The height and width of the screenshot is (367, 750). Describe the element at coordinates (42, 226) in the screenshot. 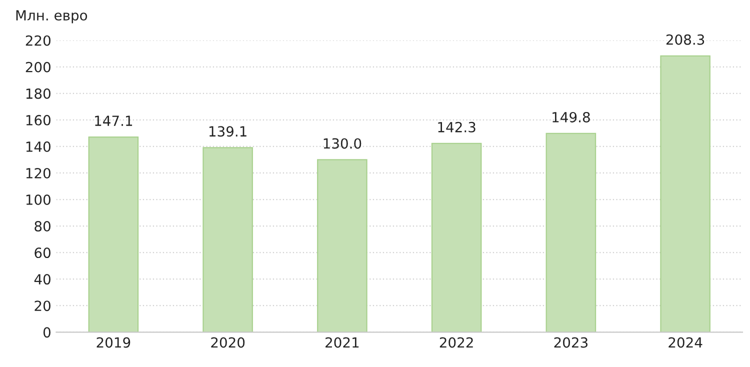

I see `y-tick-label: 80` at that location.